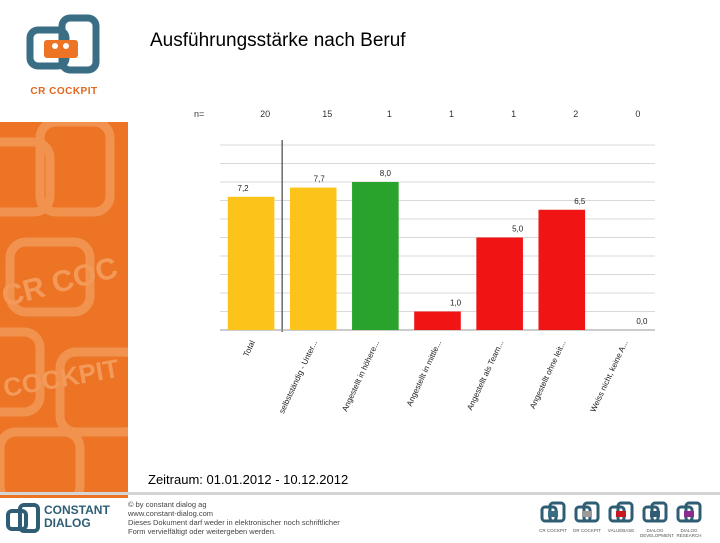  What do you see at coordinates (518, 229) in the screenshot?
I see `data-label: 5,0` at bounding box center [518, 229].